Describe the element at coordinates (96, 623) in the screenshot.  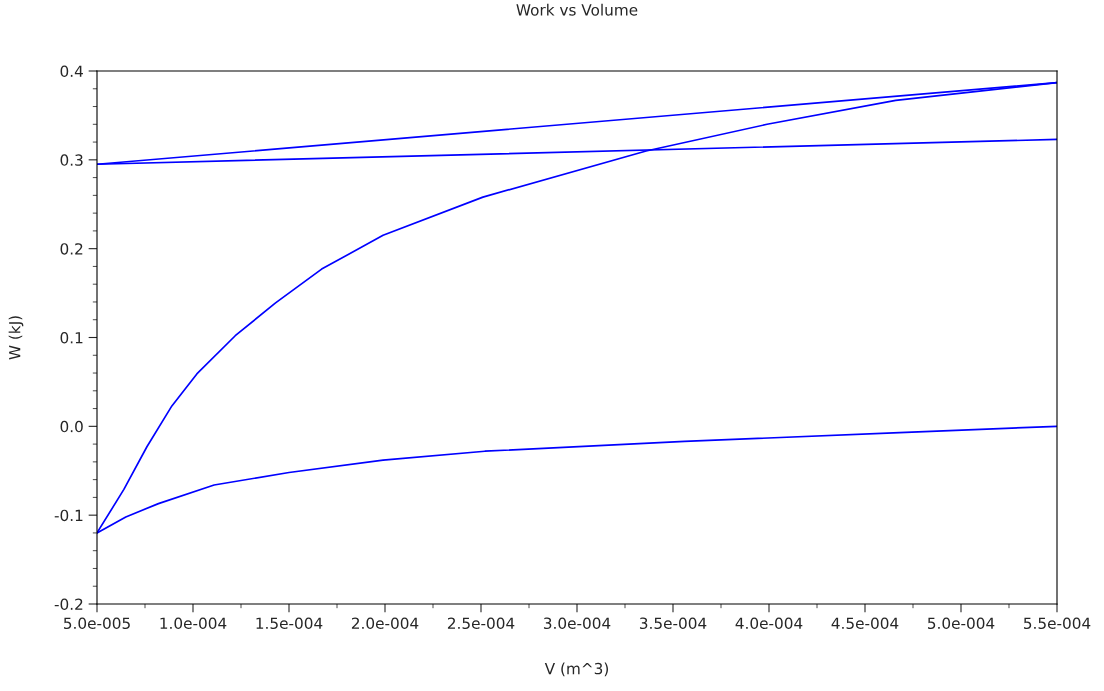
I see `x-tick-label: 5.0e-005` at that location.